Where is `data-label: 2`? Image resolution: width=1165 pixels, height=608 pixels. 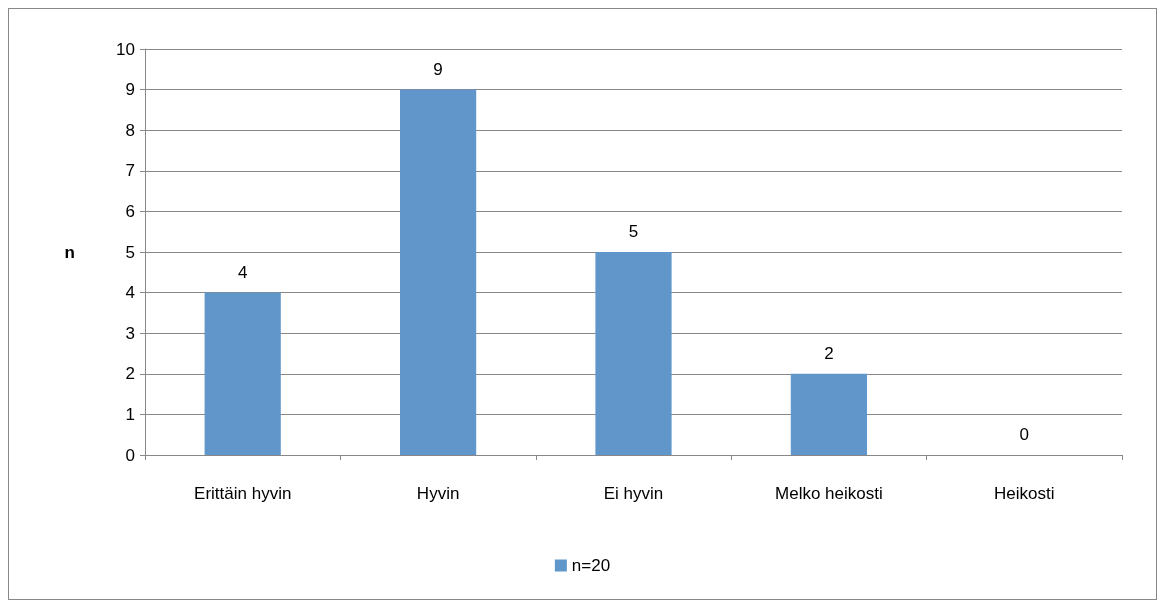 data-label: 2 is located at coordinates (829, 353).